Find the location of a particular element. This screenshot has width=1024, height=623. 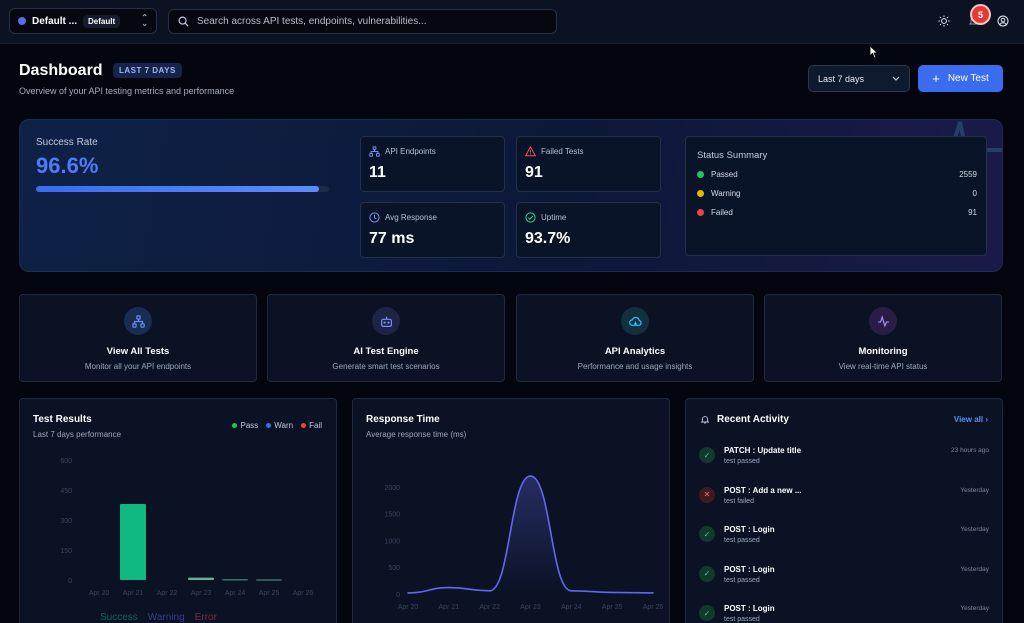

search-input is located at coordinates (367, 21).